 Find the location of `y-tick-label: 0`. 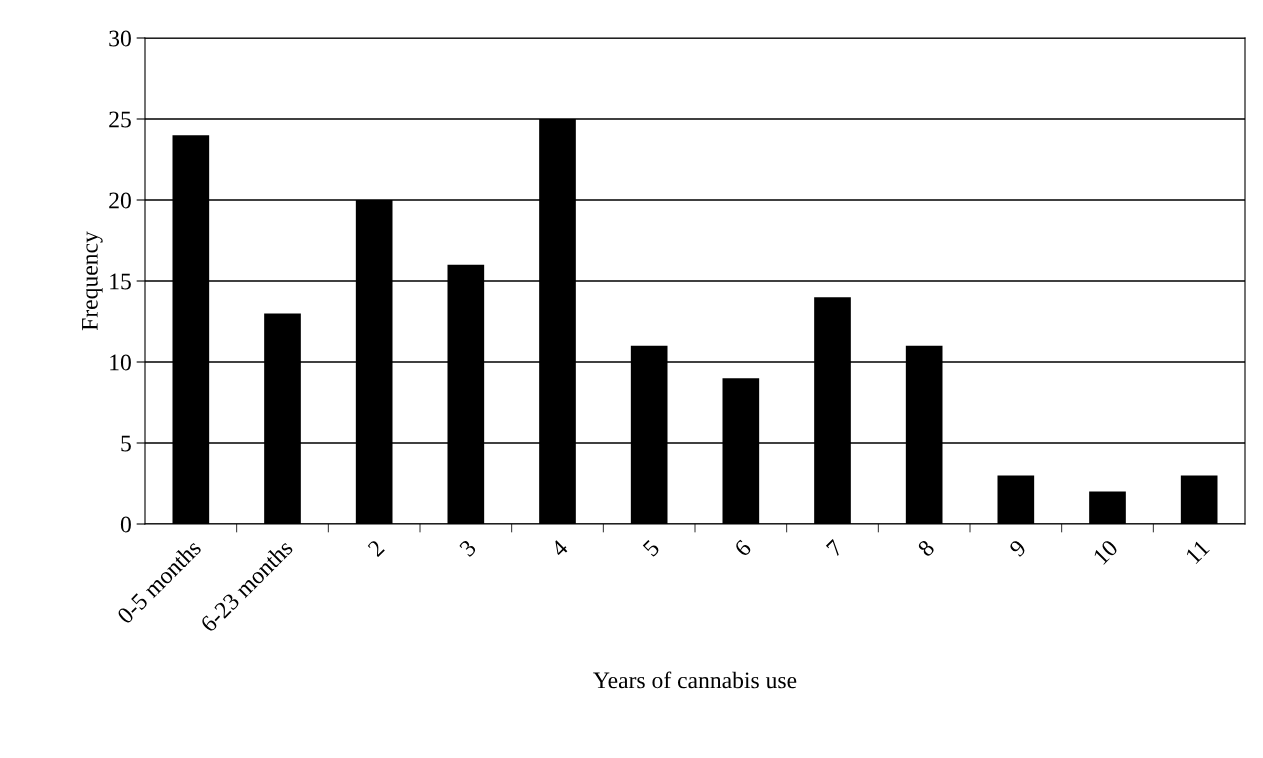

y-tick-label: 0 is located at coordinates (125, 524).